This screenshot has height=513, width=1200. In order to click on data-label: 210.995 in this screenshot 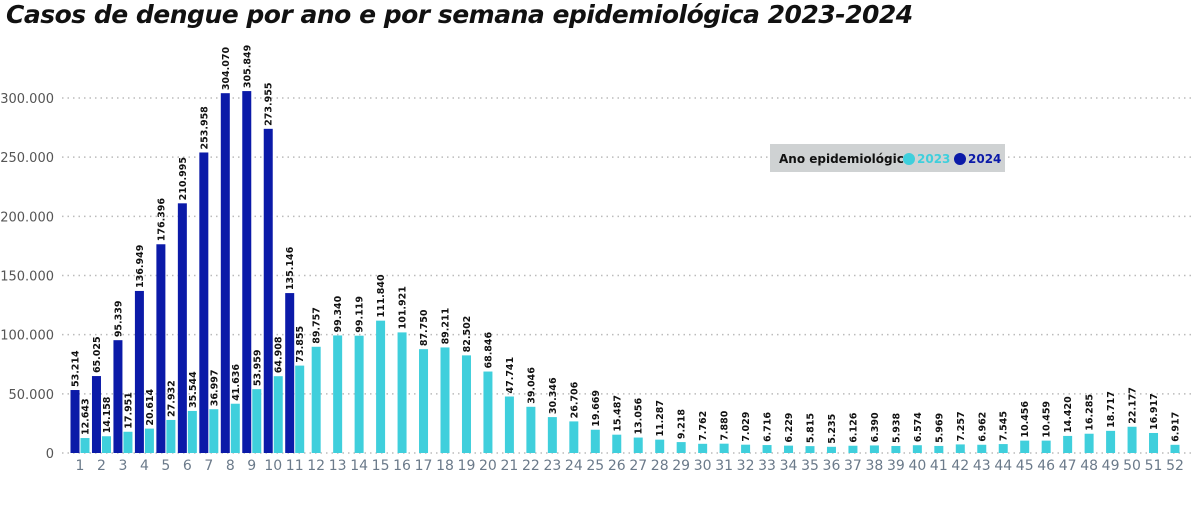, I will do `click(183, 178)`.